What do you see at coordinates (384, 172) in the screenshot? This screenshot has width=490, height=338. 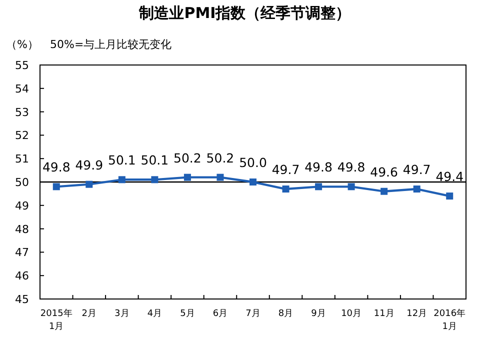 I see `data-label: 49.6` at bounding box center [384, 172].